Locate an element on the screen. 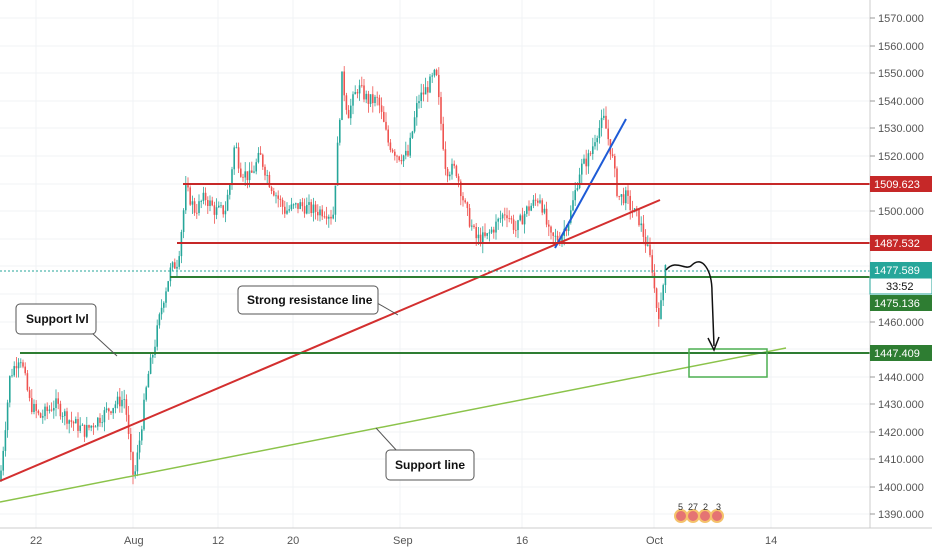 This screenshot has width=932, height=550. x-tick-label: Sep is located at coordinates (403, 541).